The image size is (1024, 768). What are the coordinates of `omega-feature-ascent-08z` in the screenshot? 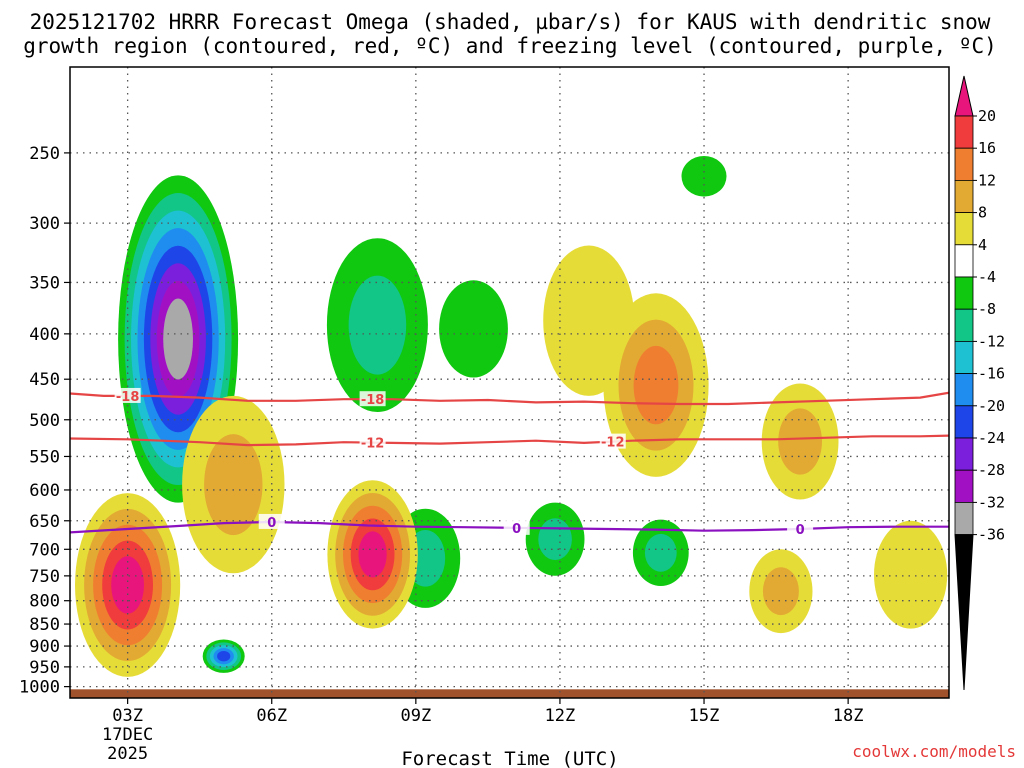 It's located at (377, 325).